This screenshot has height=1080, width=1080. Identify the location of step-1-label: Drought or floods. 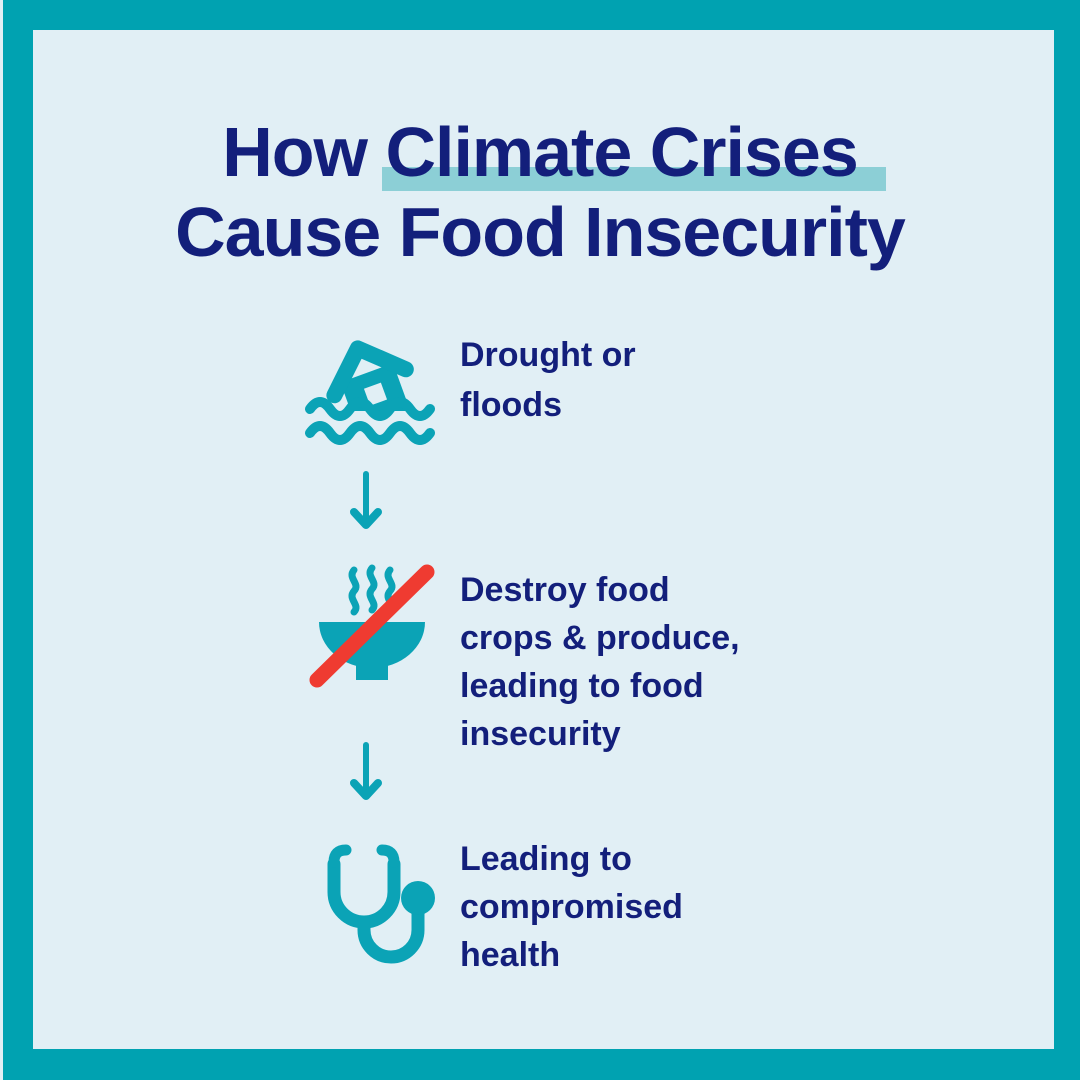
(548, 380).